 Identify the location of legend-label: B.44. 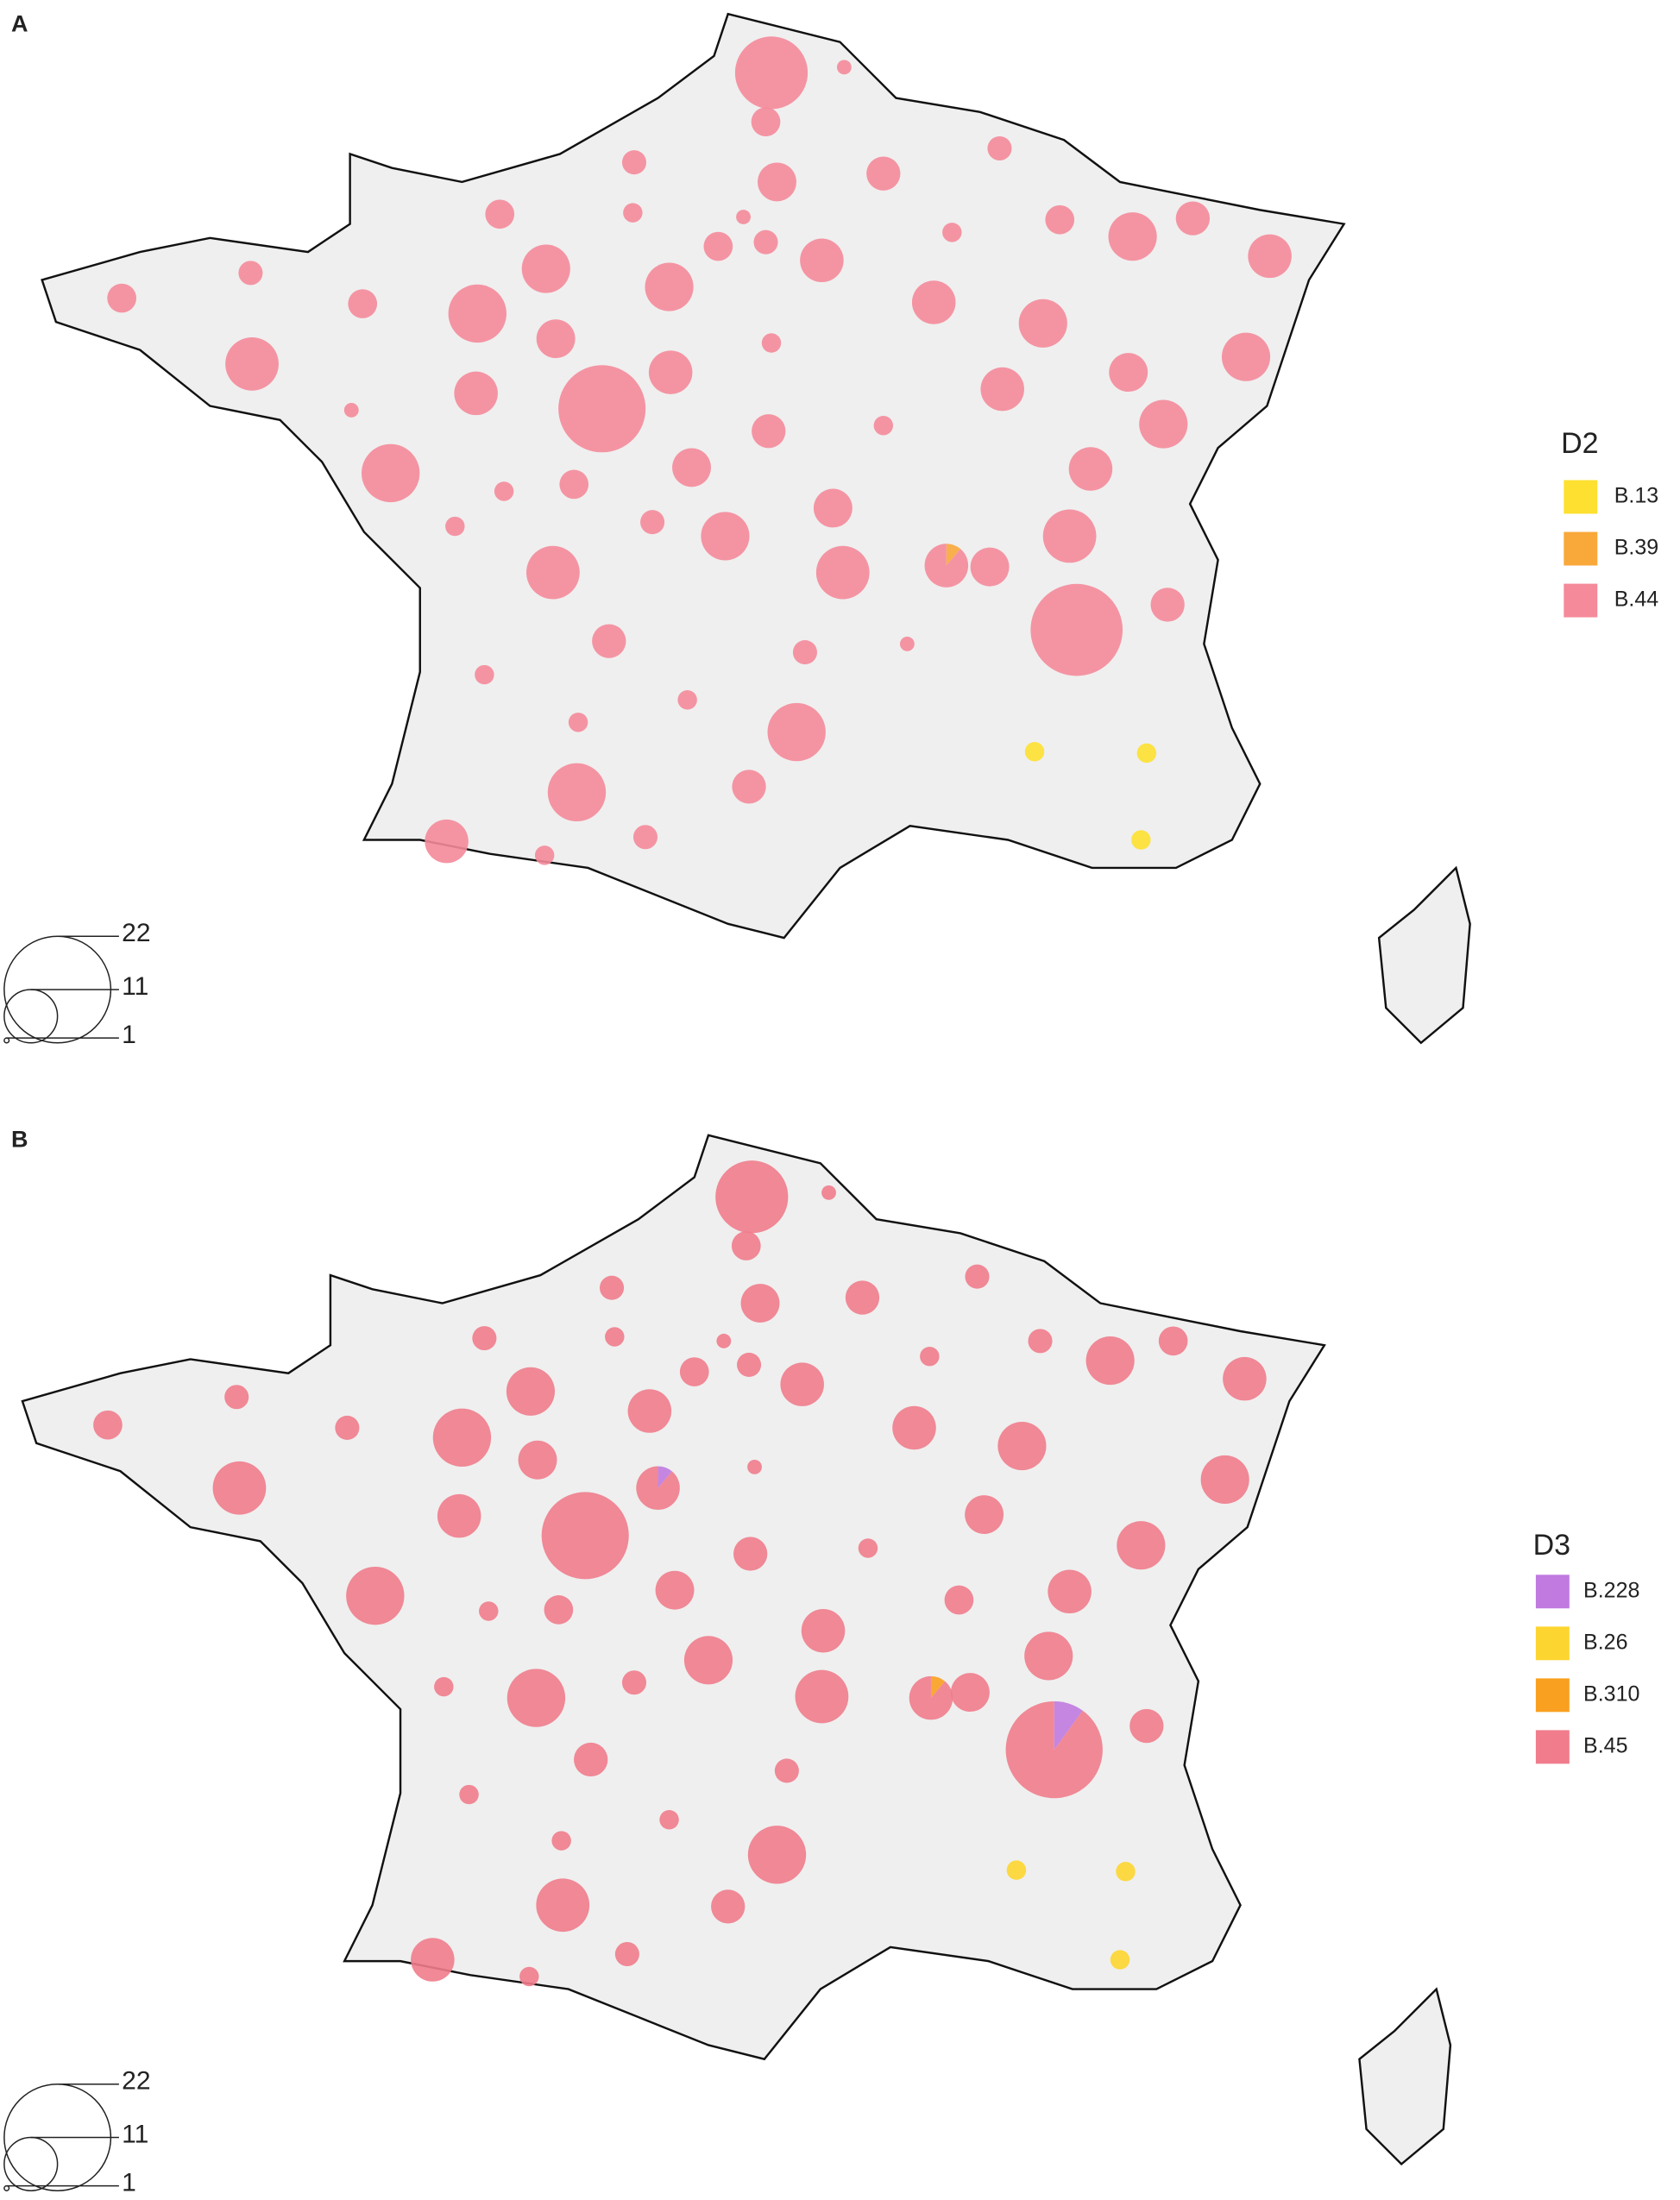
(1636, 600).